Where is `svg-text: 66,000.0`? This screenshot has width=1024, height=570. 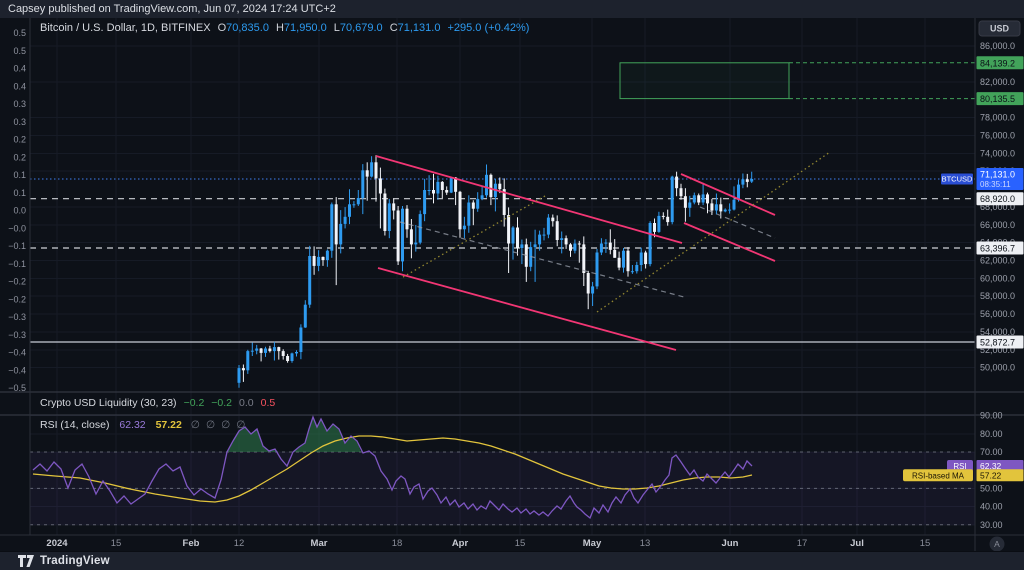
svg-text: 66,000.0 is located at coordinates (997, 225).